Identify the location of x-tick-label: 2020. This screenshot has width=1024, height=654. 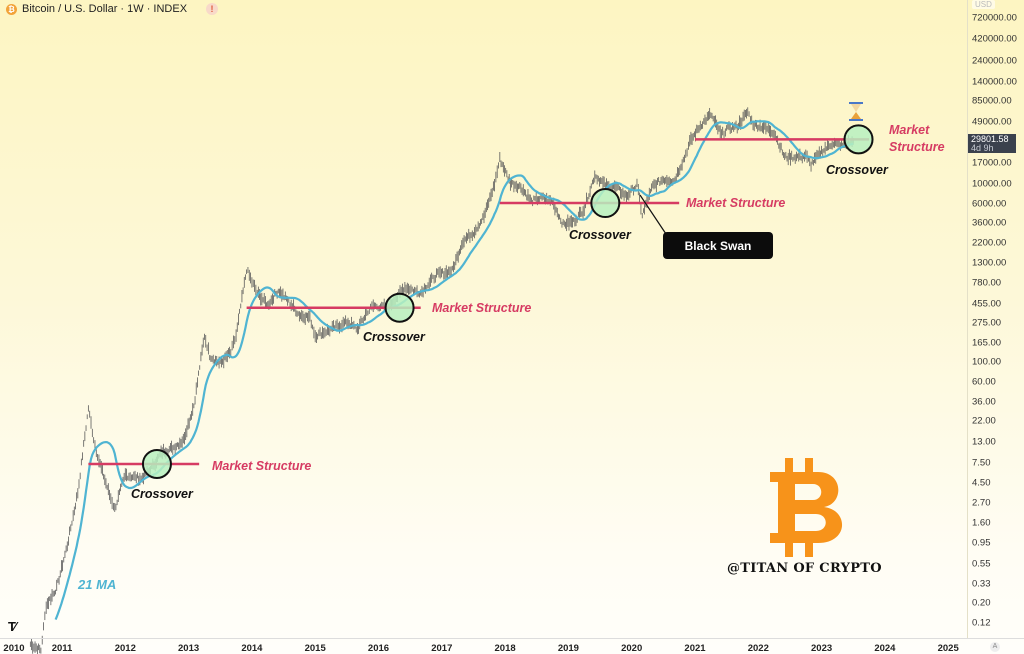
(632, 648).